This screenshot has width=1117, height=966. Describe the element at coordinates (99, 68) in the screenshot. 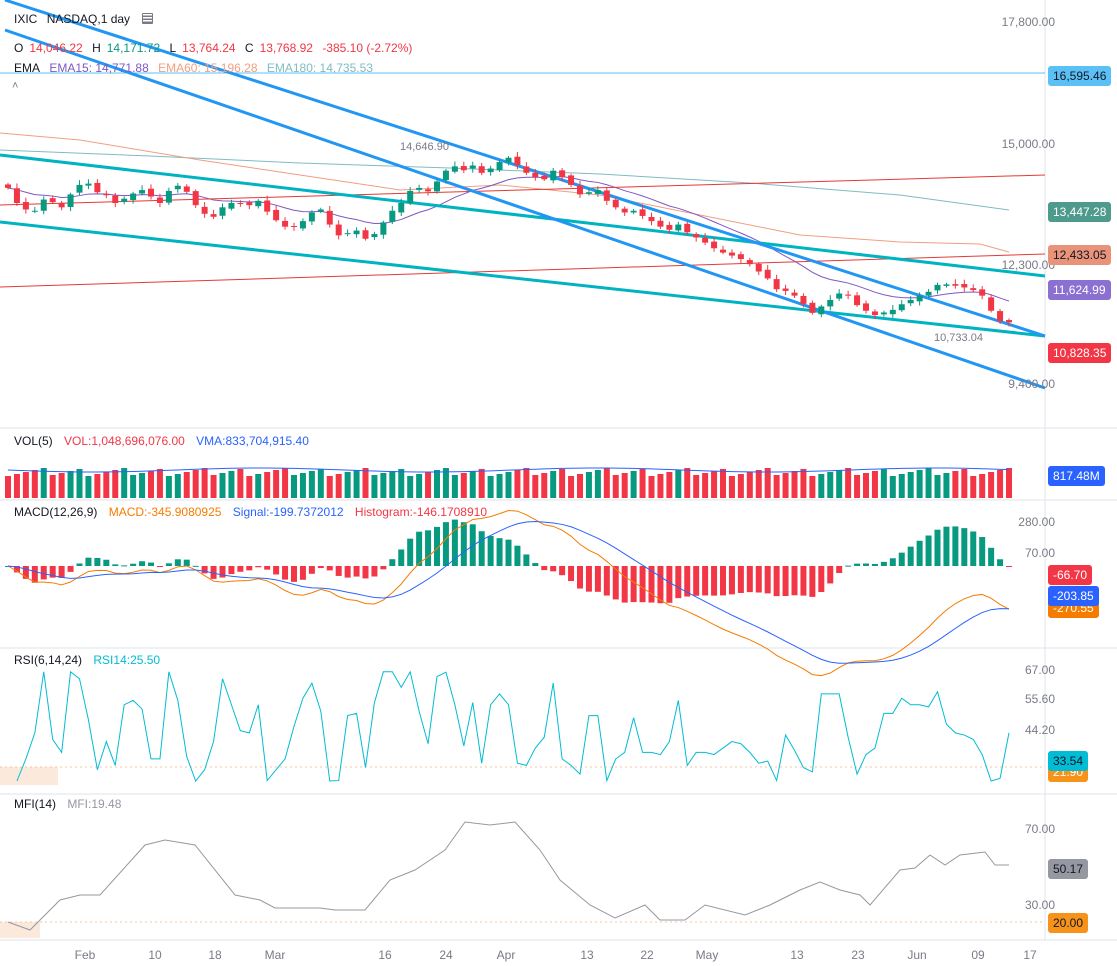

I see `ema15-value: EMA15: 14,771.88` at that location.